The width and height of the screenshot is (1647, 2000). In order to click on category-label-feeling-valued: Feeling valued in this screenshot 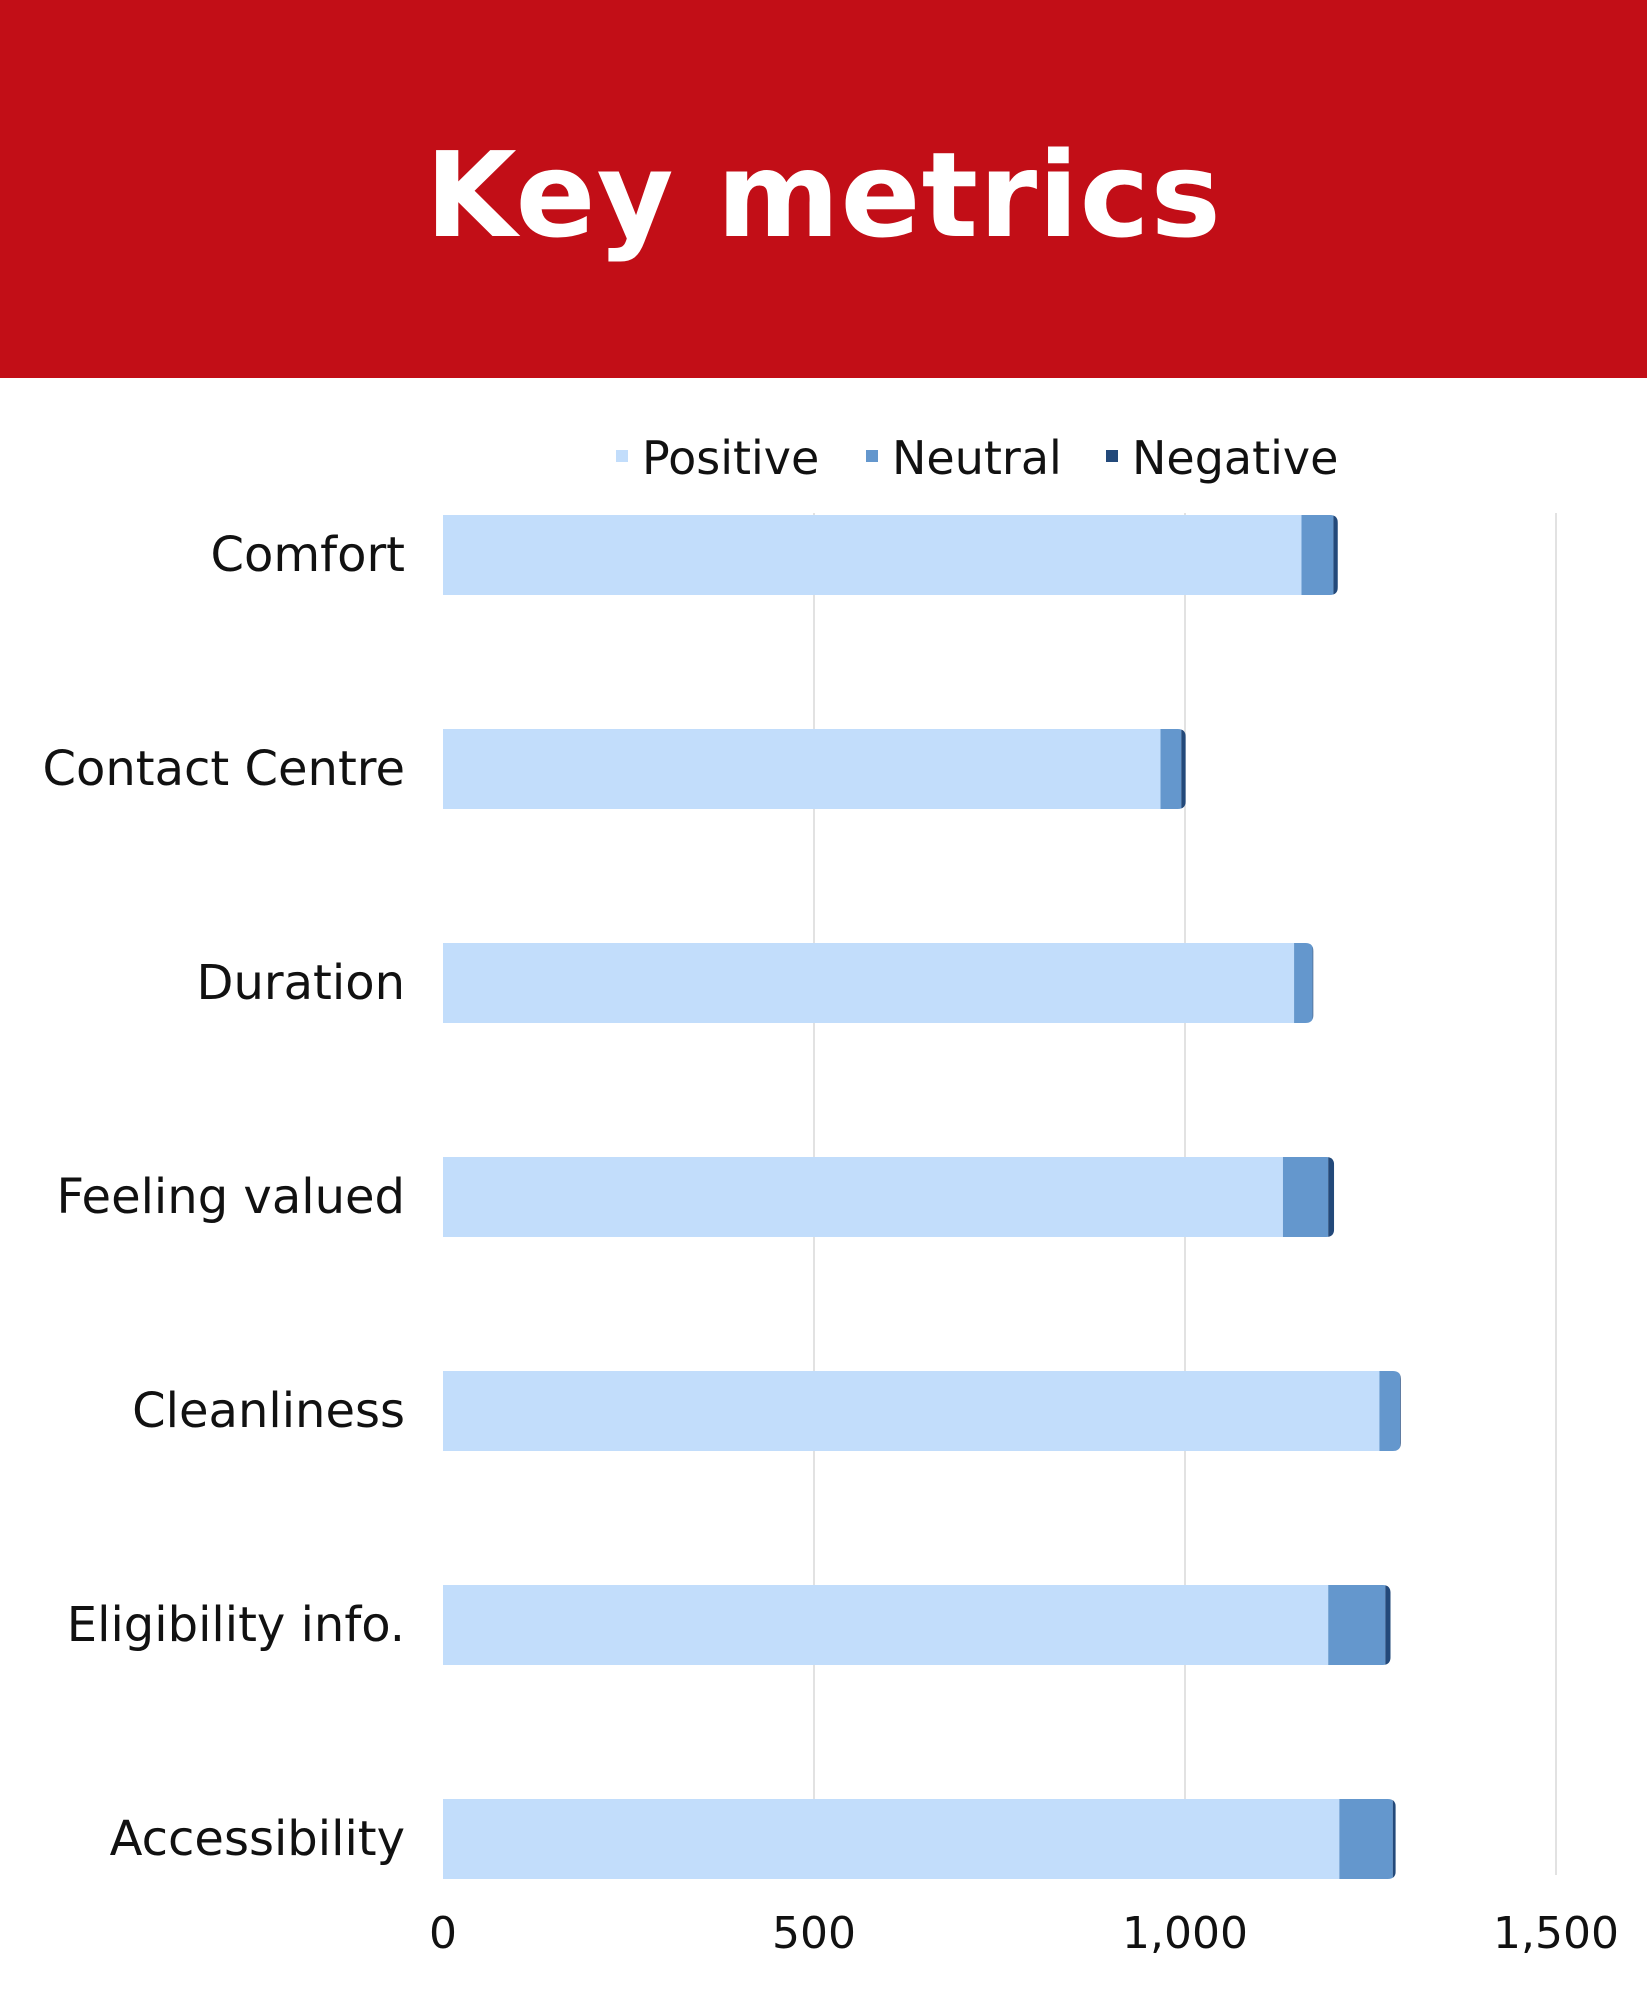, I will do `click(231, 1197)`.